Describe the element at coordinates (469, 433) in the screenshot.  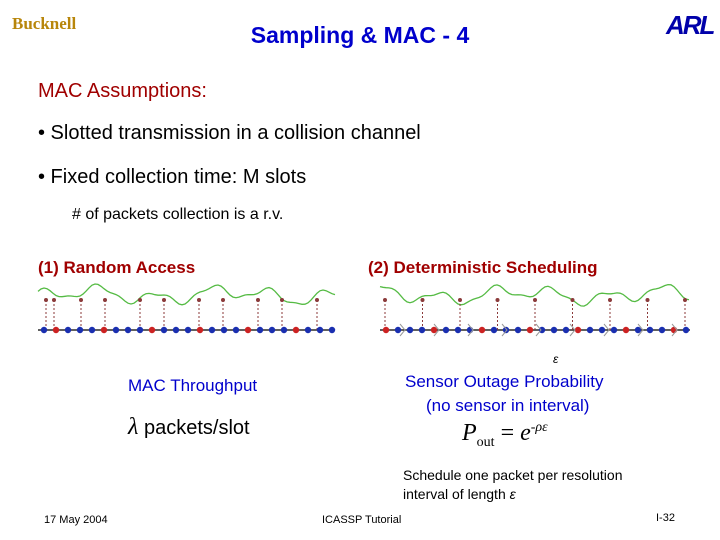
I see `formula-lhs: P` at that location.